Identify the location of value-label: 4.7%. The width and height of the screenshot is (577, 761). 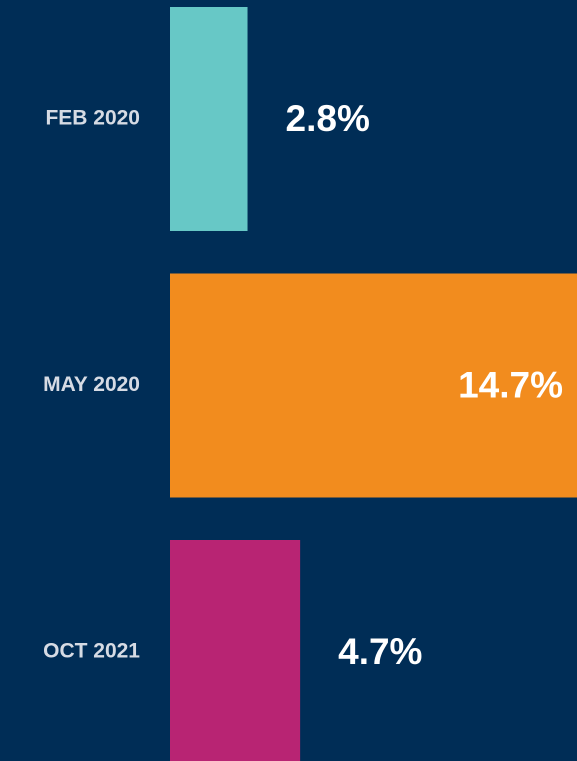
(380, 651).